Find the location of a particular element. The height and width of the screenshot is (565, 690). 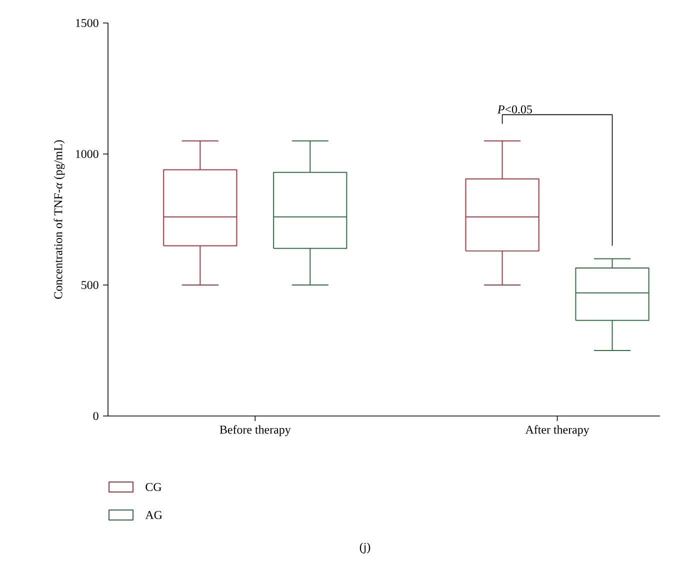

text: (j) is located at coordinates (365, 548).